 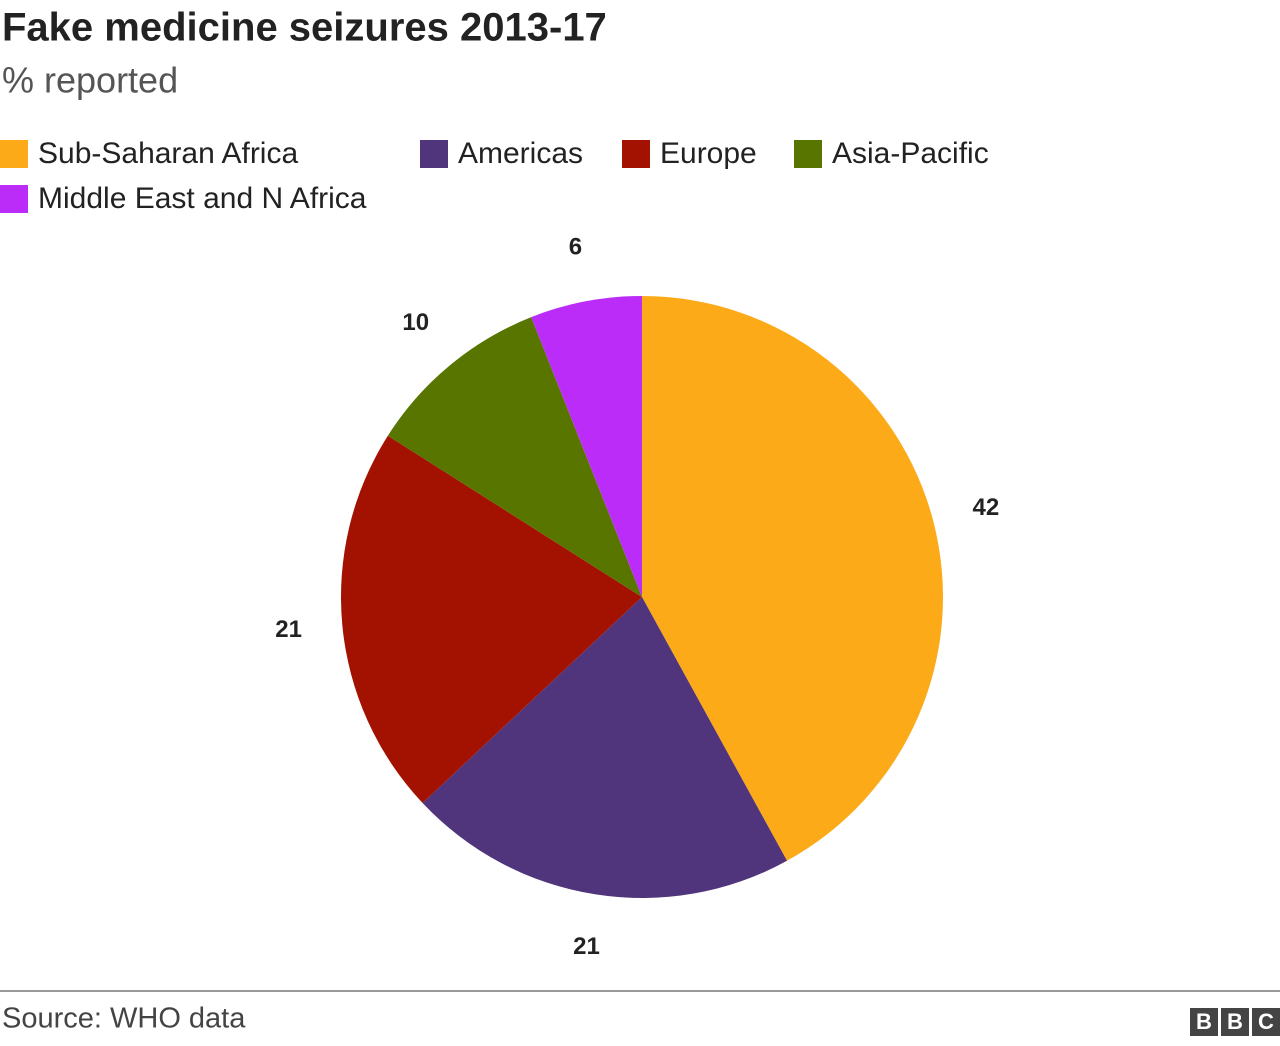 What do you see at coordinates (985, 507) in the screenshot?
I see `data-label: 42` at bounding box center [985, 507].